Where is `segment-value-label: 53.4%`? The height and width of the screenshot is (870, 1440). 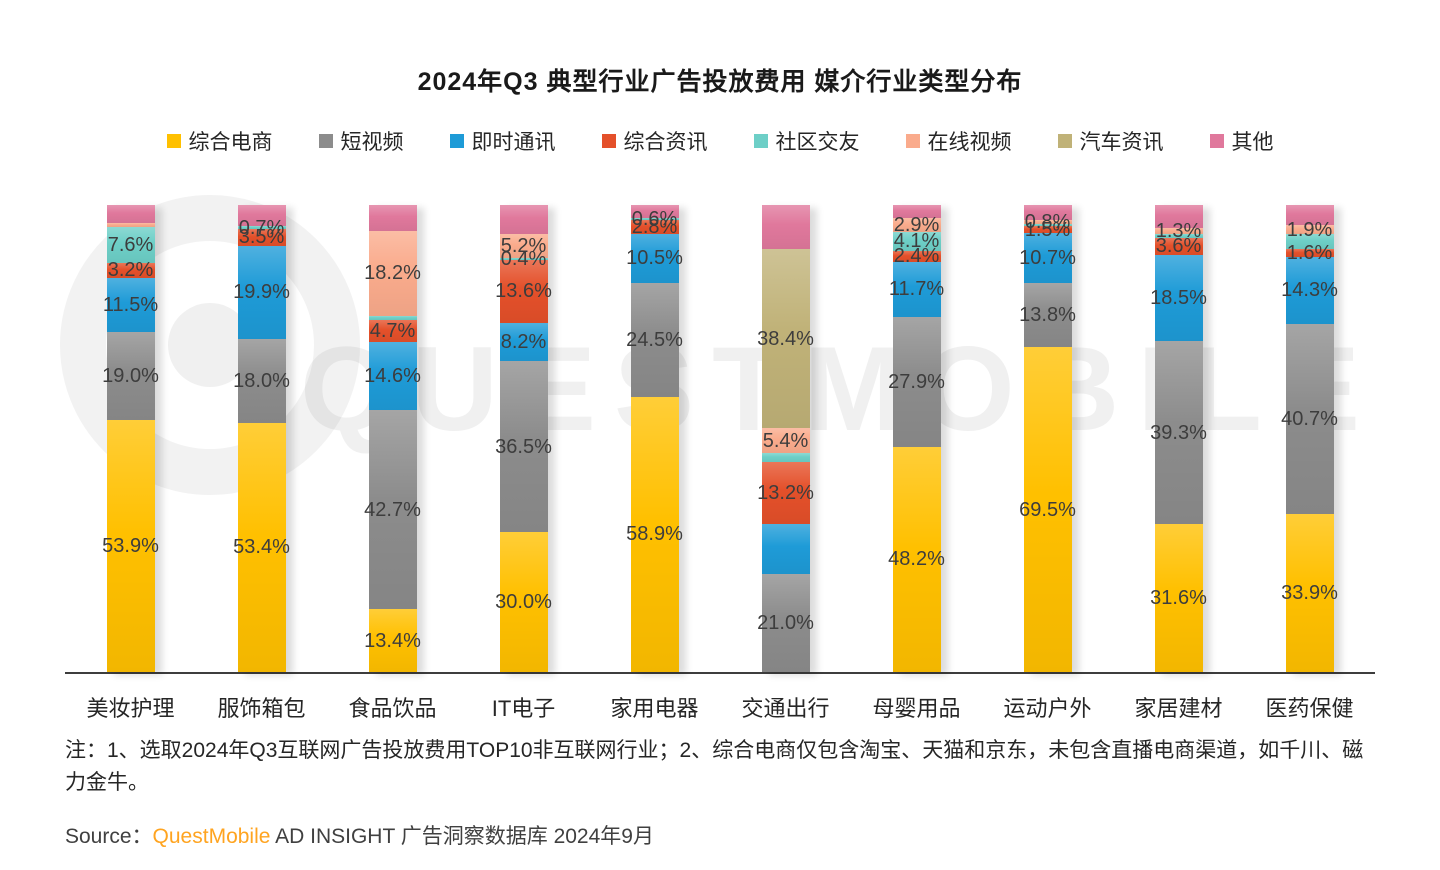 segment-value-label: 53.4% is located at coordinates (261, 547).